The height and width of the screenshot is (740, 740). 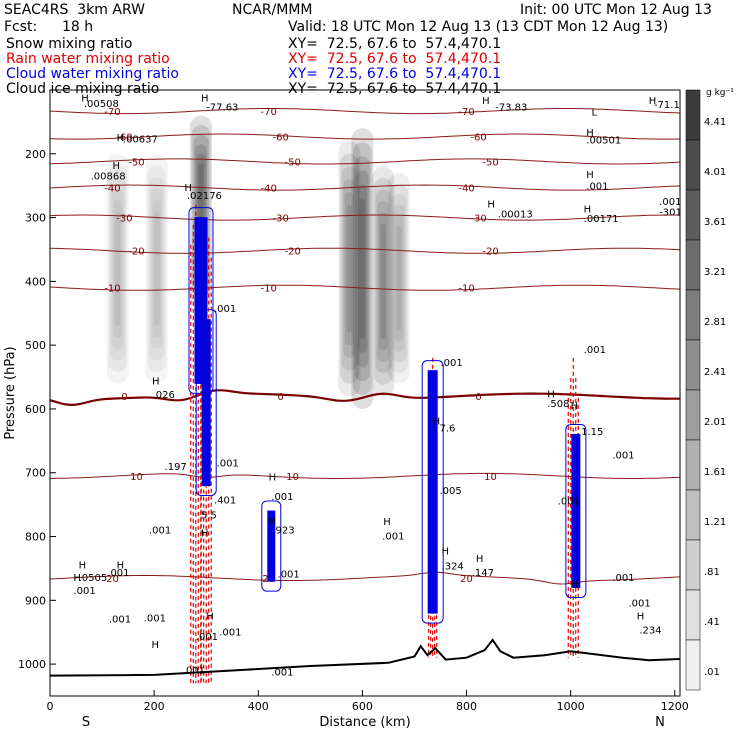 I want to click on temperature-label--20-1: -20, so click(x=293, y=252).